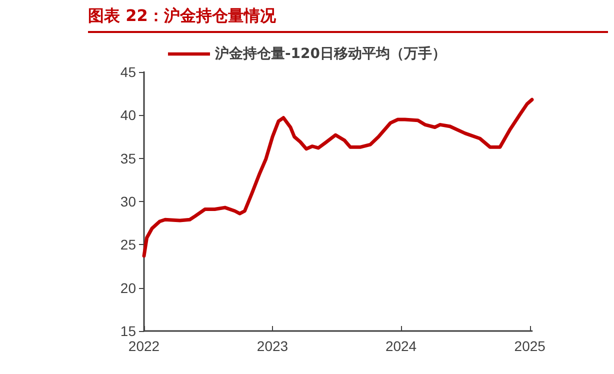 This screenshot has height=374, width=614. What do you see at coordinates (272, 346) in the screenshot?
I see `x-tick-label: 2023` at bounding box center [272, 346].